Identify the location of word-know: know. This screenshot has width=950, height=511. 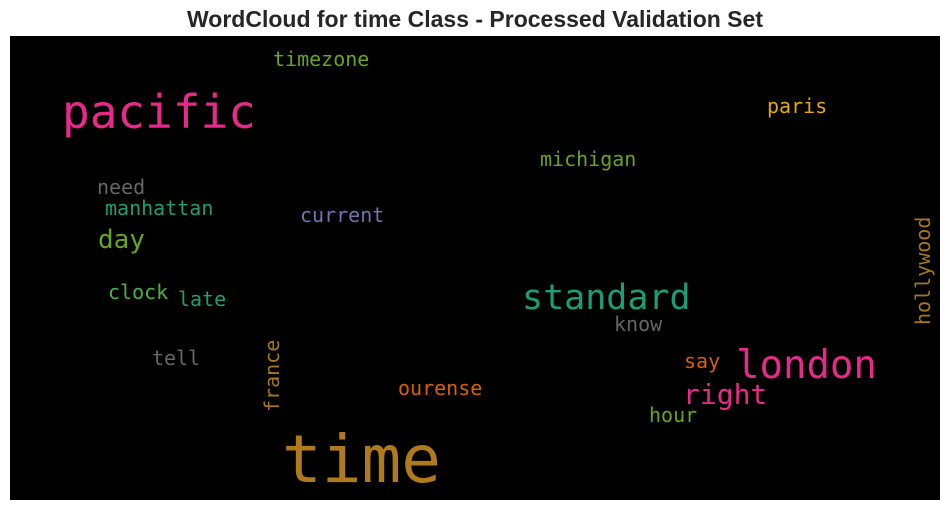
(638, 324).